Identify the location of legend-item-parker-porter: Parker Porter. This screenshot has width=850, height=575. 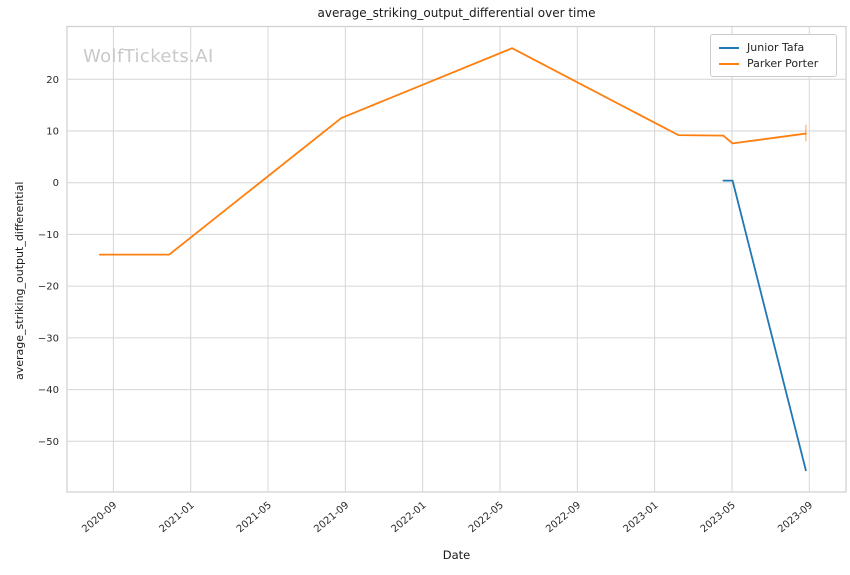
(773, 63).